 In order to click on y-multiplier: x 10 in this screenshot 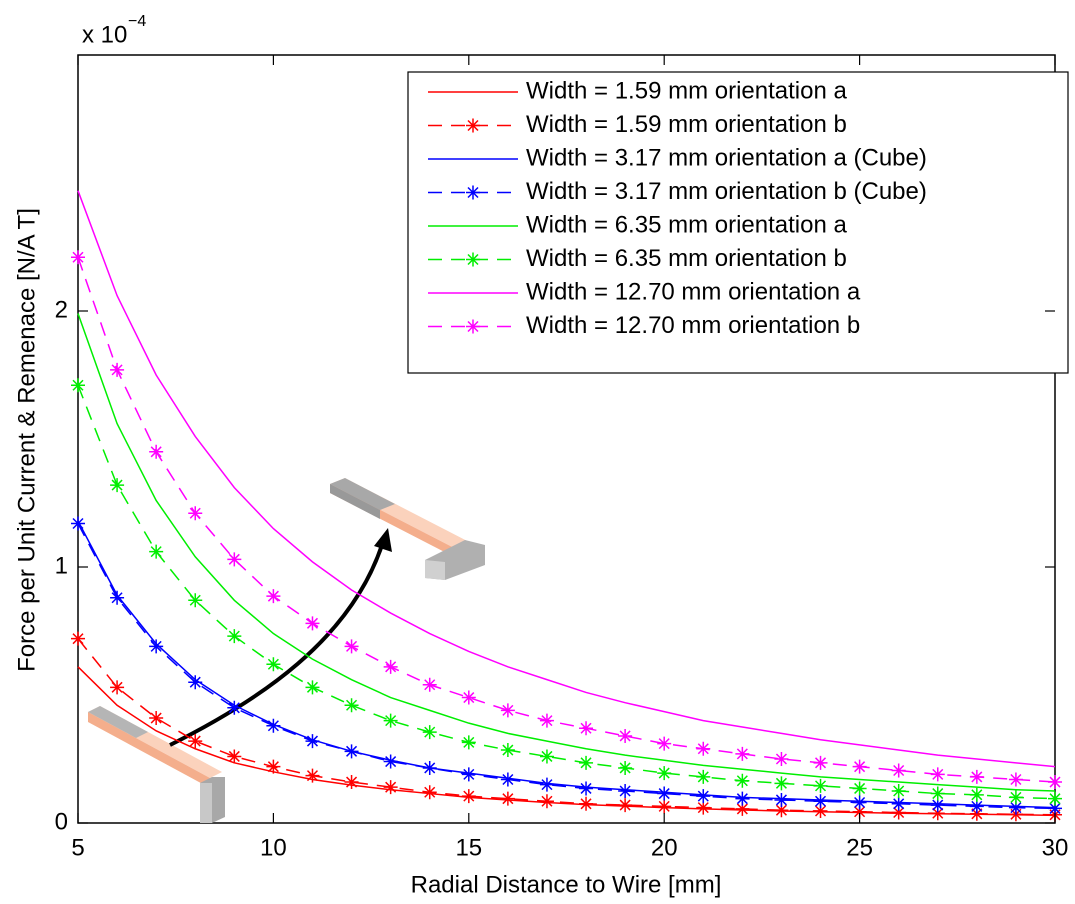, I will do `click(104, 34)`.